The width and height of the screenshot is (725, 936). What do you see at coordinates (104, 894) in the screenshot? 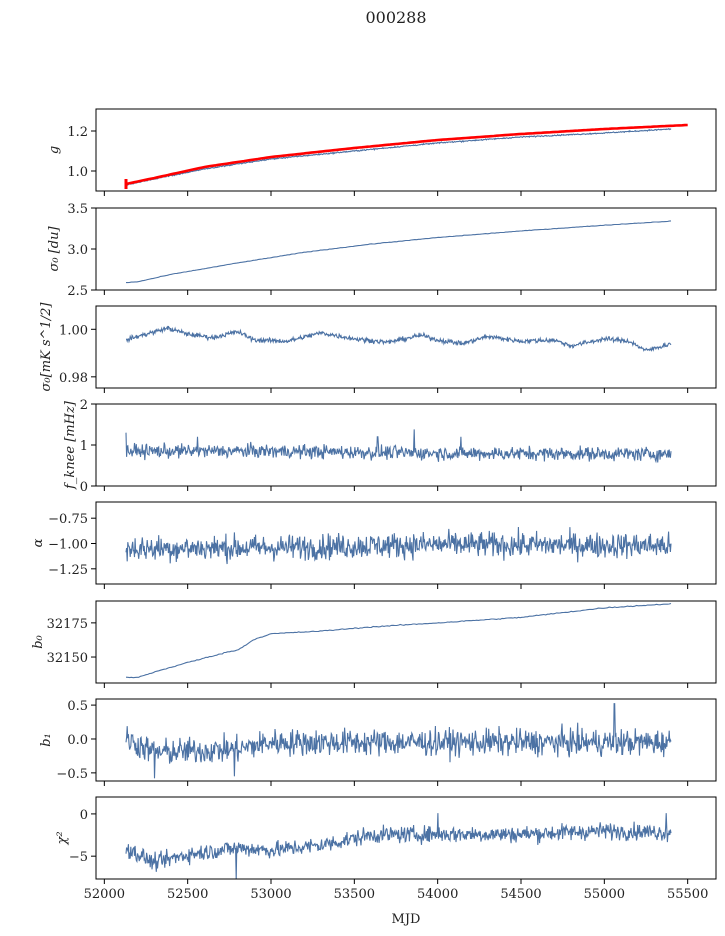
I see `x-tick-label: 52000` at bounding box center [104, 894].